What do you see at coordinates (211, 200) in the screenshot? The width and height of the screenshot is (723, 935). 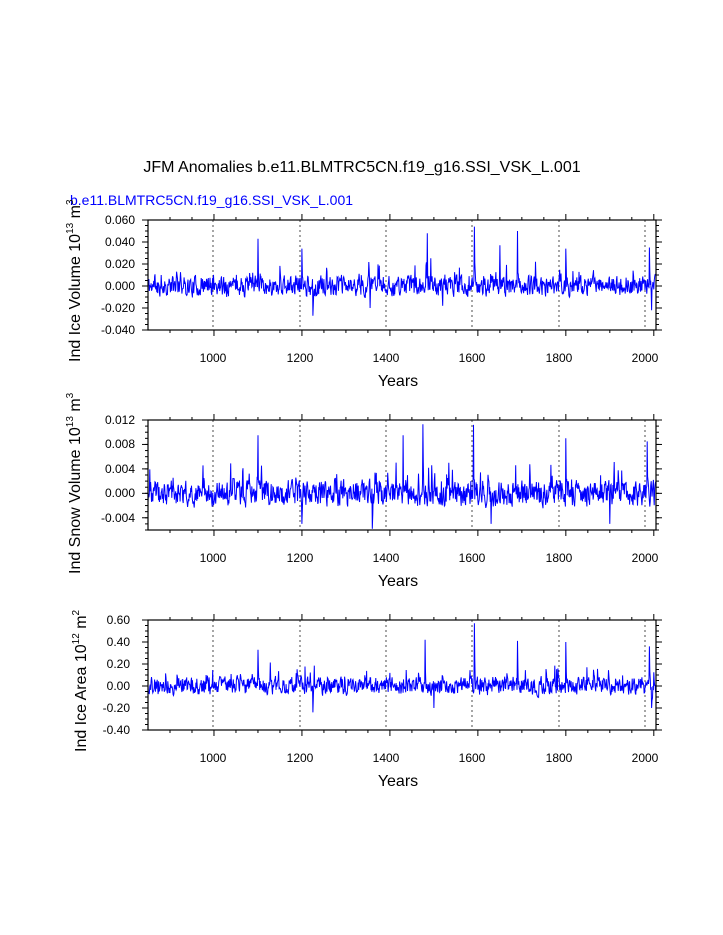 I see `figure-subtitle: b.e11.BLMTRC5CN.f19_g16.SSI_VSK_L.001` at bounding box center [211, 200].